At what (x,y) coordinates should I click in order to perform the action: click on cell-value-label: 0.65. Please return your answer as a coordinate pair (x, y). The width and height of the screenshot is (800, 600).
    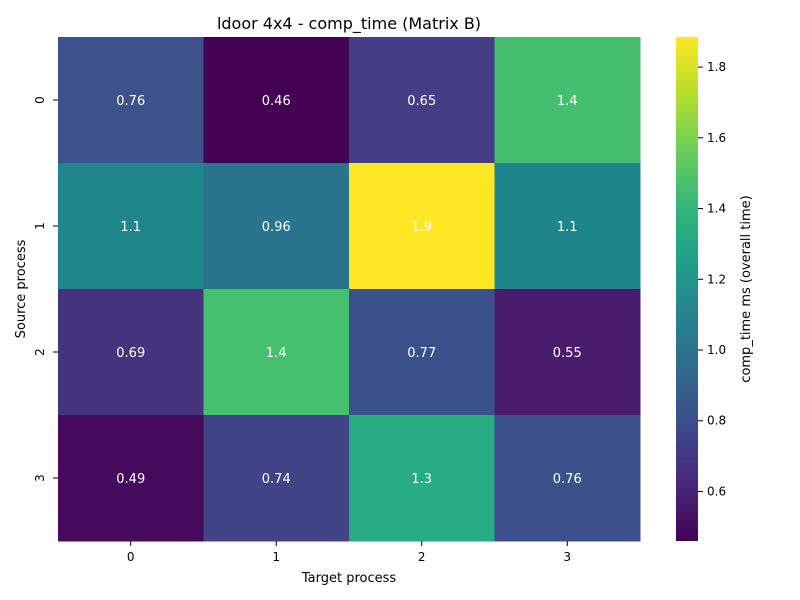
    Looking at the image, I should click on (421, 101).